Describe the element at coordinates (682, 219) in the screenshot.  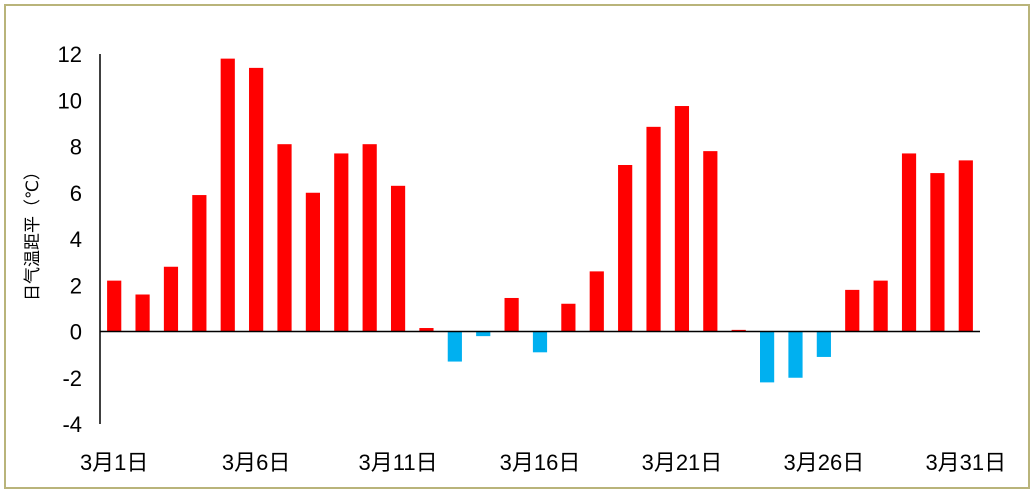
I see `bar-3月21日` at that location.